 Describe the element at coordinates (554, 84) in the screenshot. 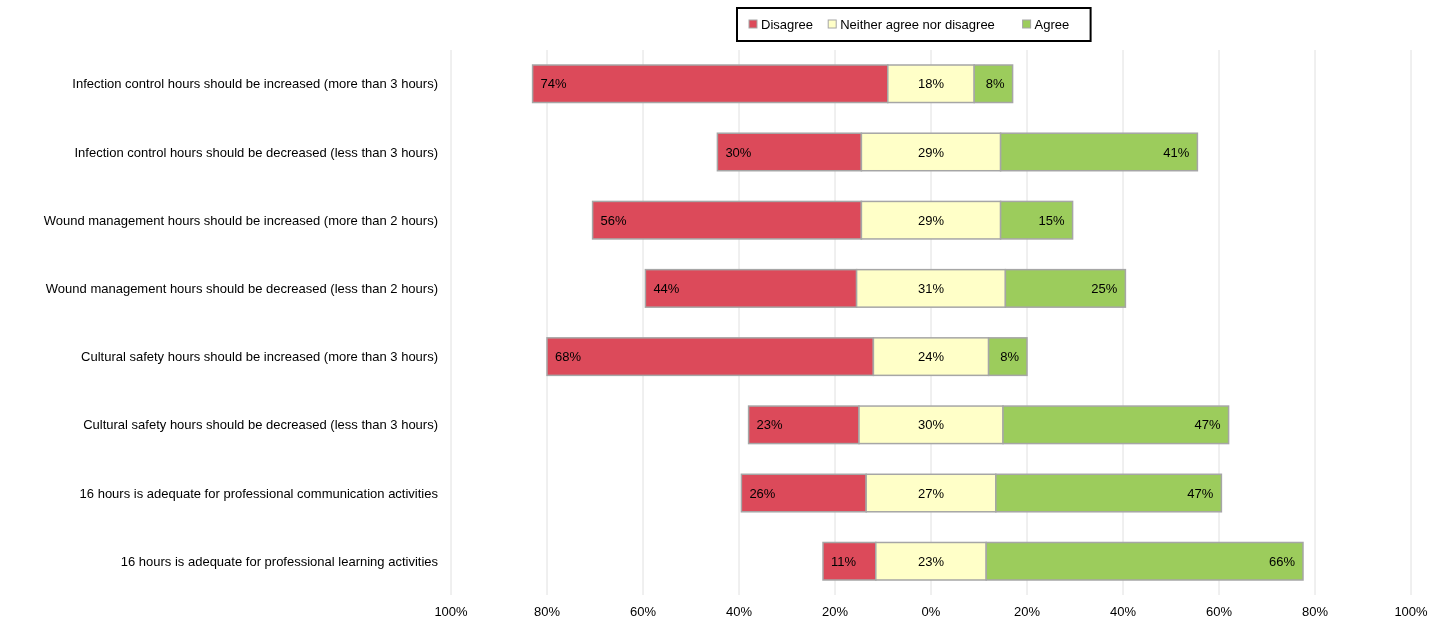

I see `data-label: 74%` at that location.